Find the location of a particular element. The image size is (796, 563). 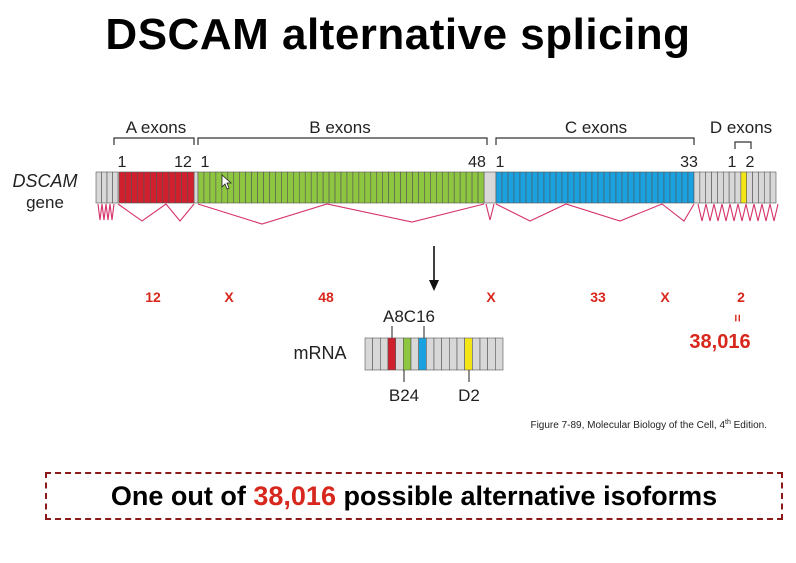

mrna-bar is located at coordinates (434, 354).